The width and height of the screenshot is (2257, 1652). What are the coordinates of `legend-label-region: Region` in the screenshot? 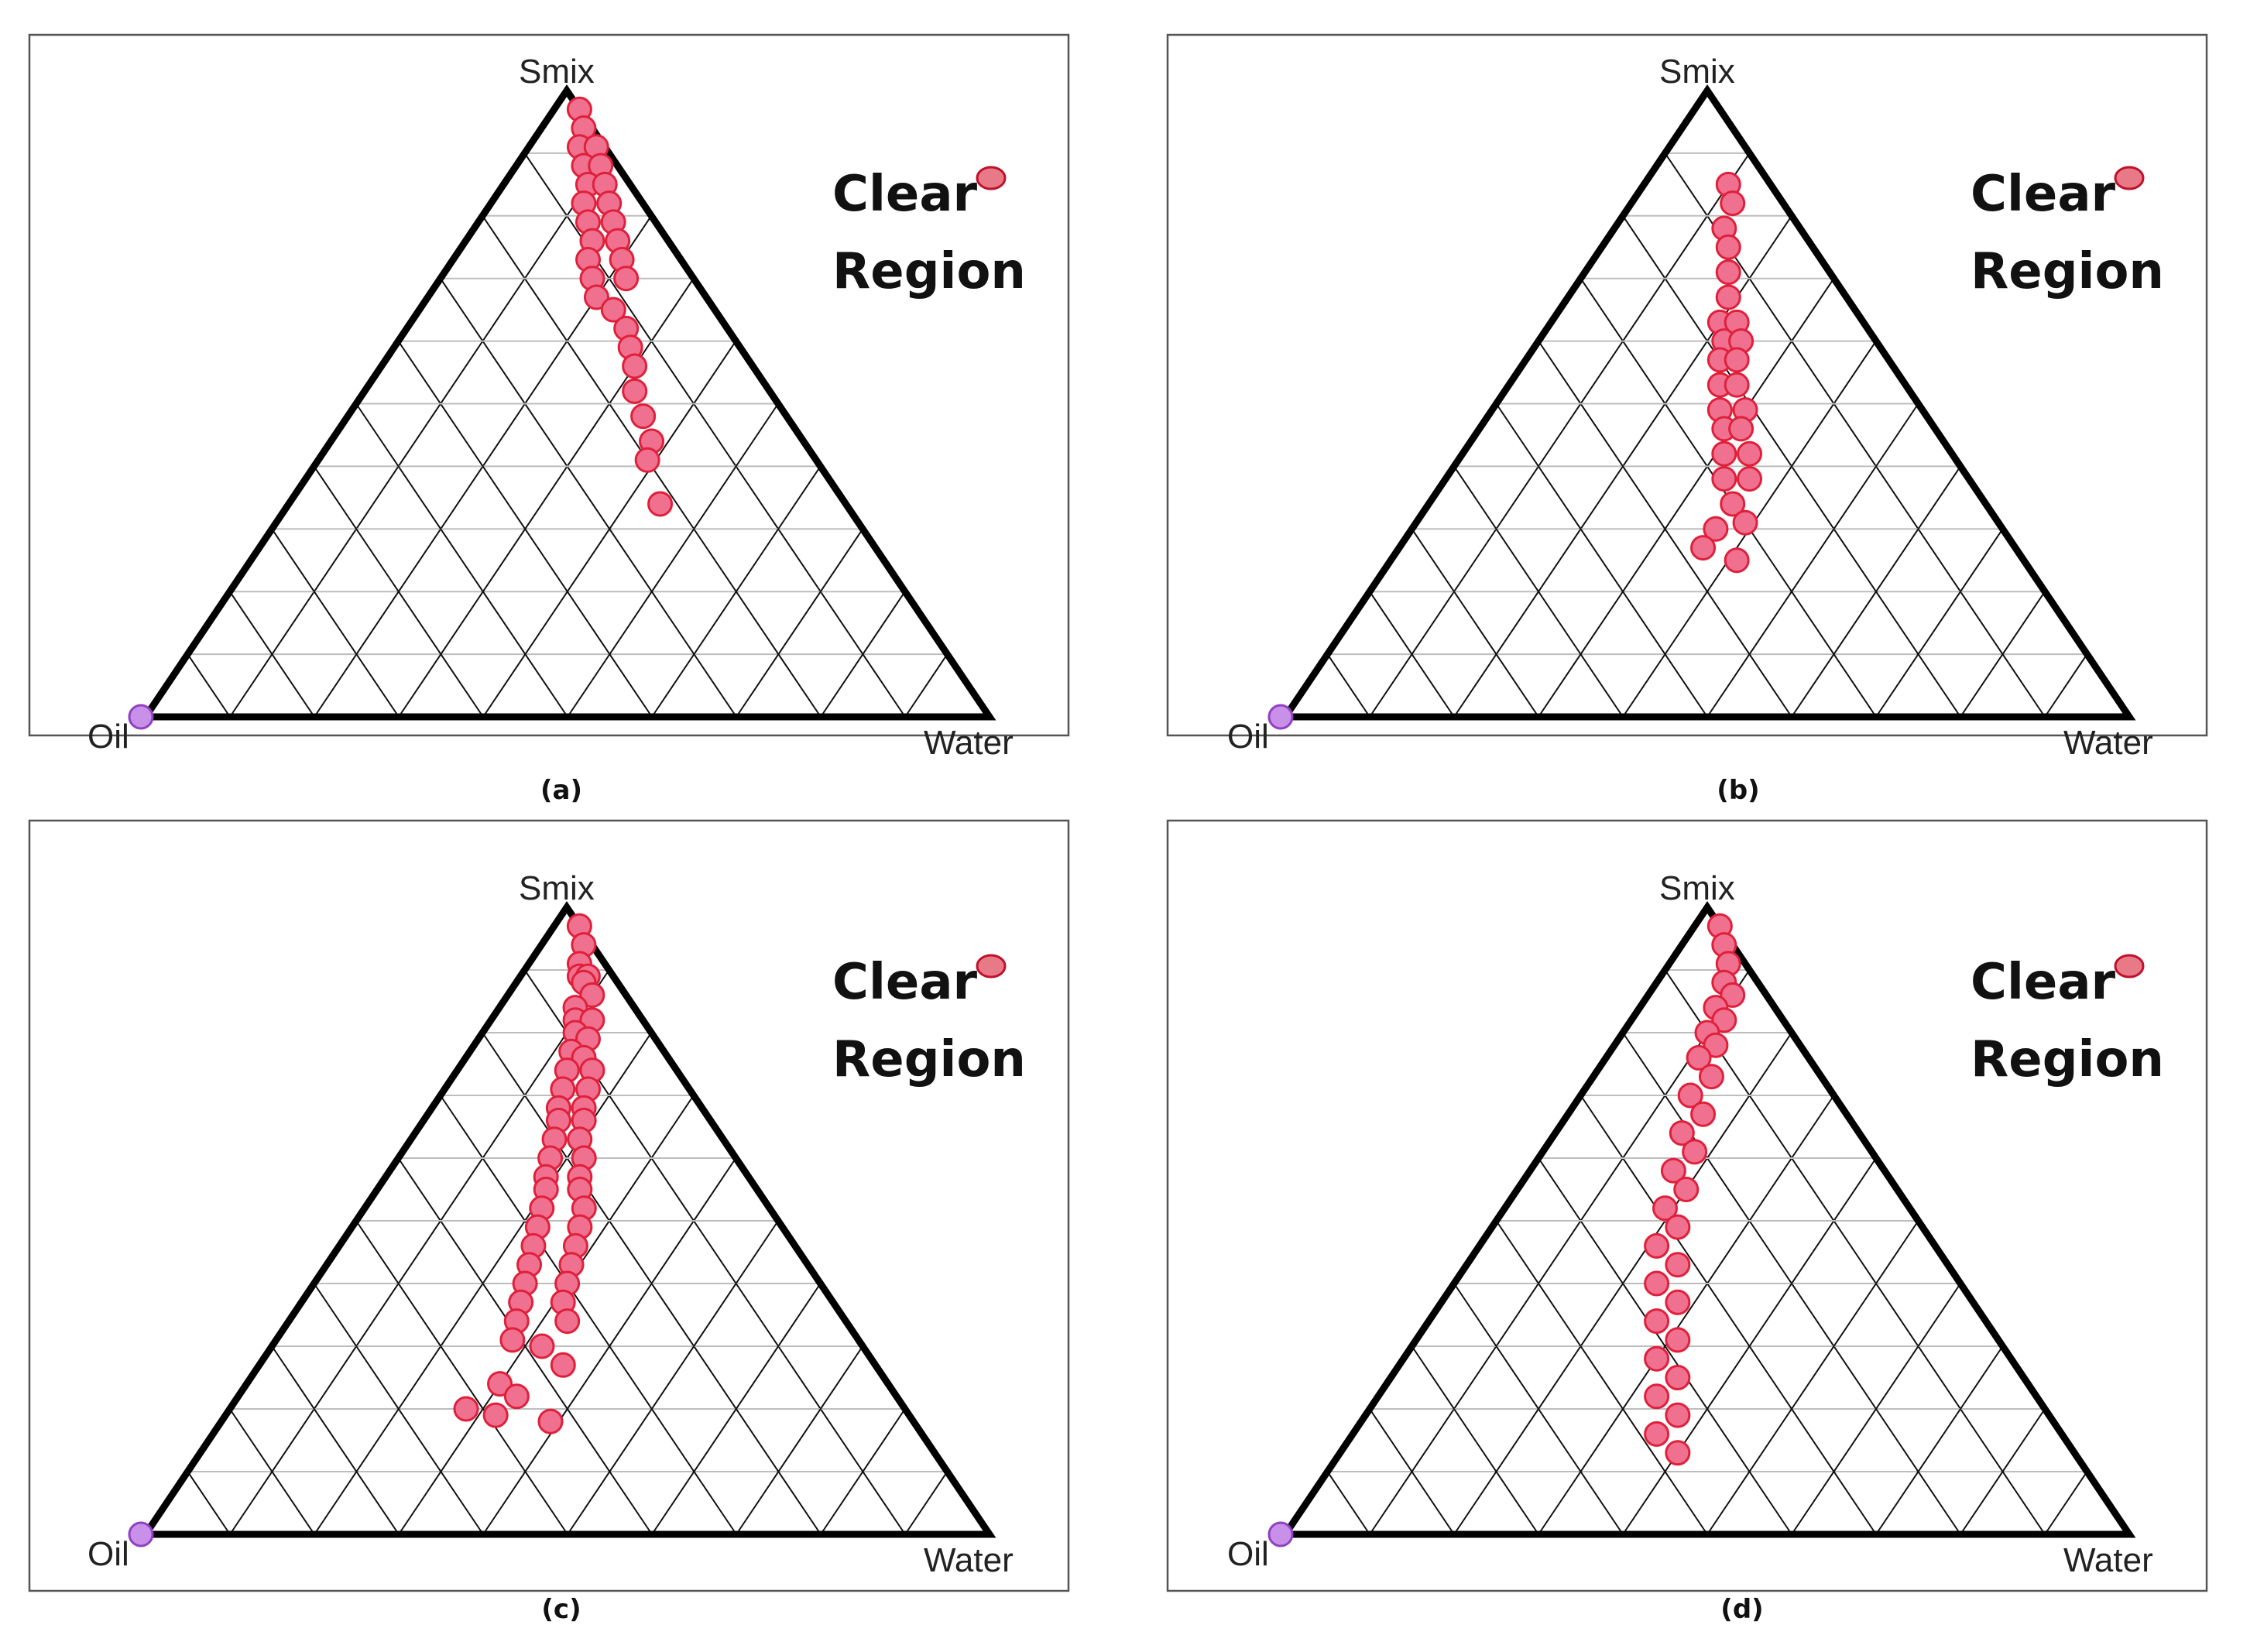 It's located at (929, 1059).